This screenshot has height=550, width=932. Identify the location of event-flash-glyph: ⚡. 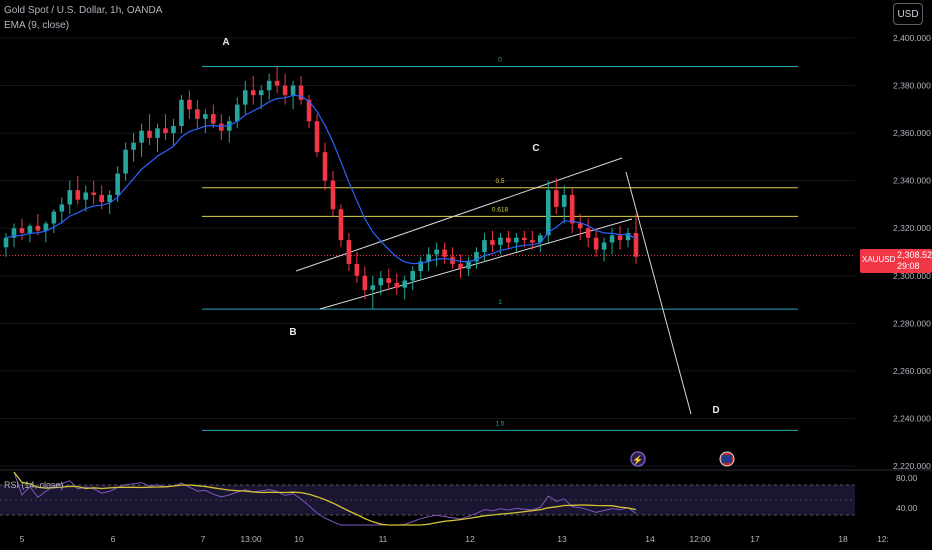
(637, 460).